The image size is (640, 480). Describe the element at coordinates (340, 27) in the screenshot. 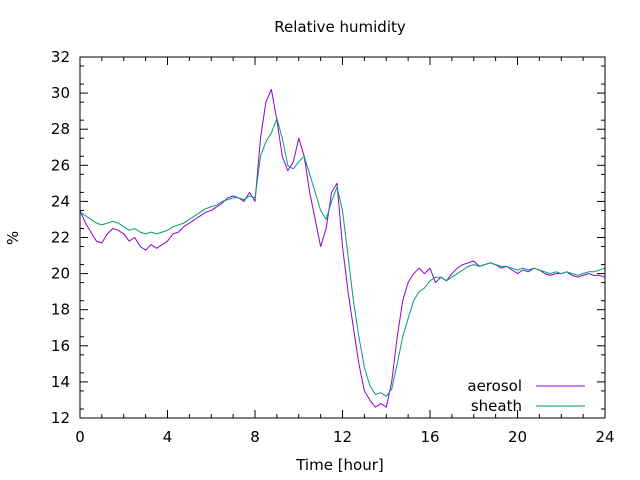

I see `chart-title: Relative humidity` at that location.